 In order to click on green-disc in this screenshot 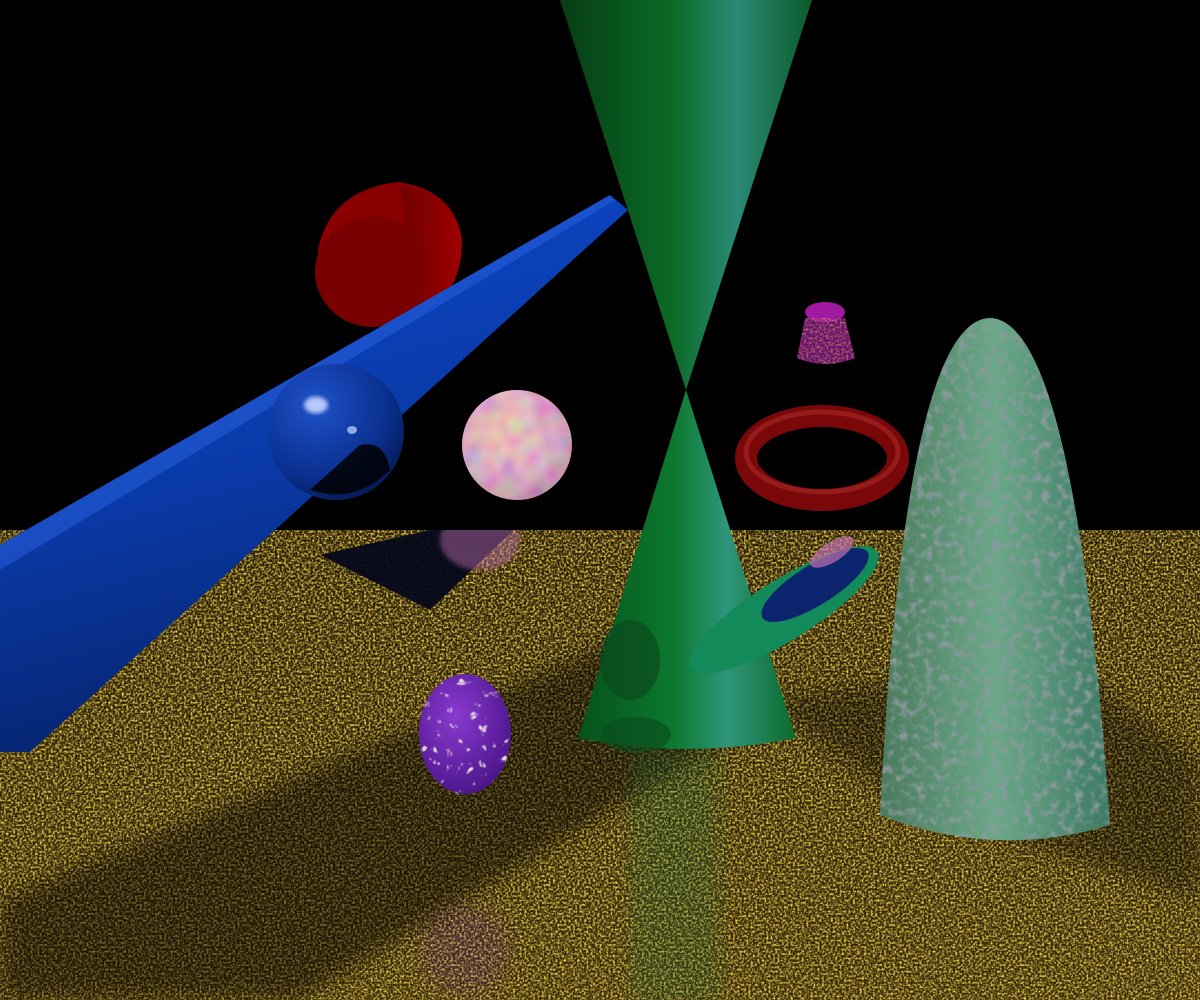, I will do `click(784, 605)`.